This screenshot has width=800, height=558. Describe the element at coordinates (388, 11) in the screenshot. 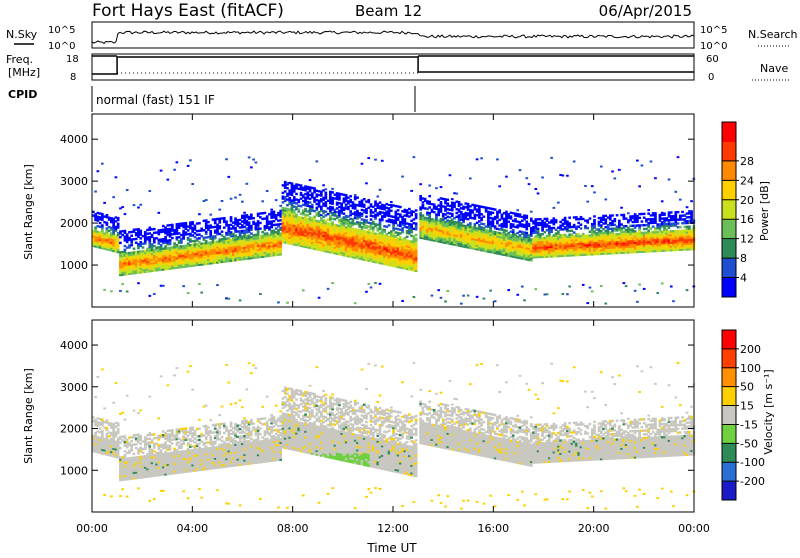

I see `beam-label: Beam 12` at that location.